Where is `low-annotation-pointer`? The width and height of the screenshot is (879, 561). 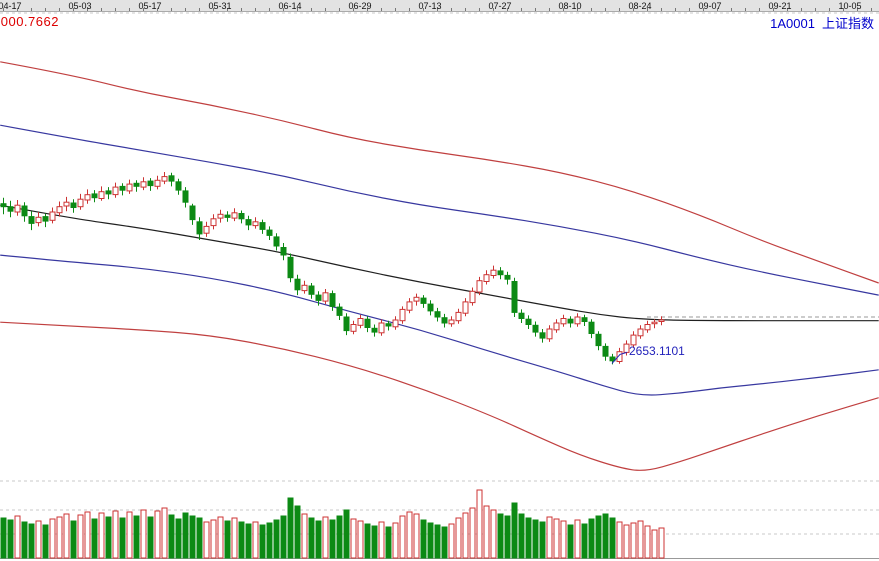 low-annotation-pointer is located at coordinates (619, 357).